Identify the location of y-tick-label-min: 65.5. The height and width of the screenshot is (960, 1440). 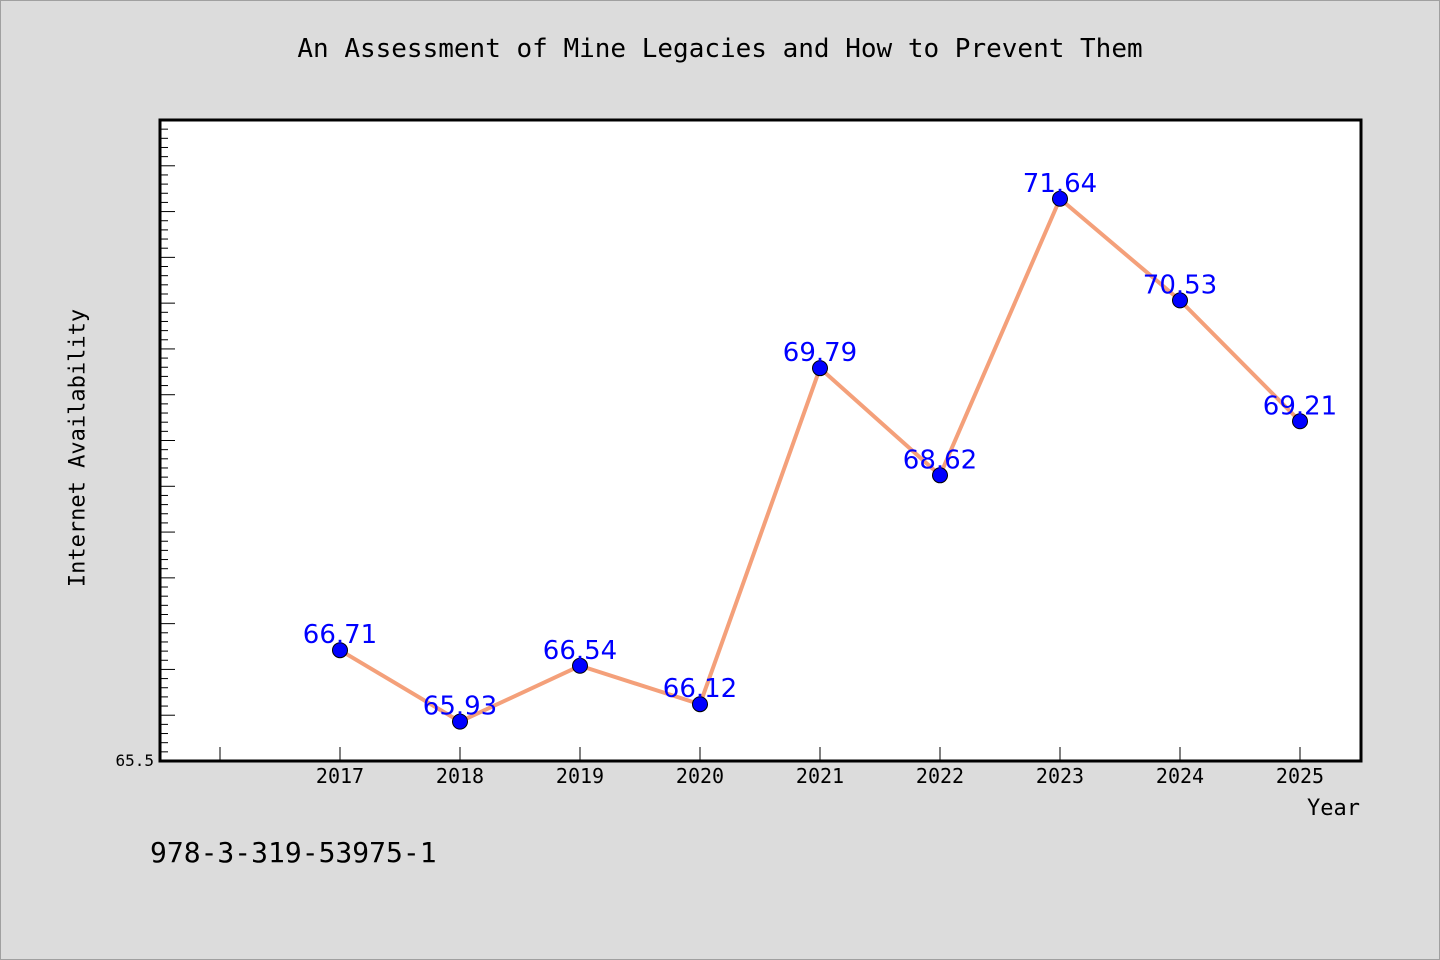
(134, 760).